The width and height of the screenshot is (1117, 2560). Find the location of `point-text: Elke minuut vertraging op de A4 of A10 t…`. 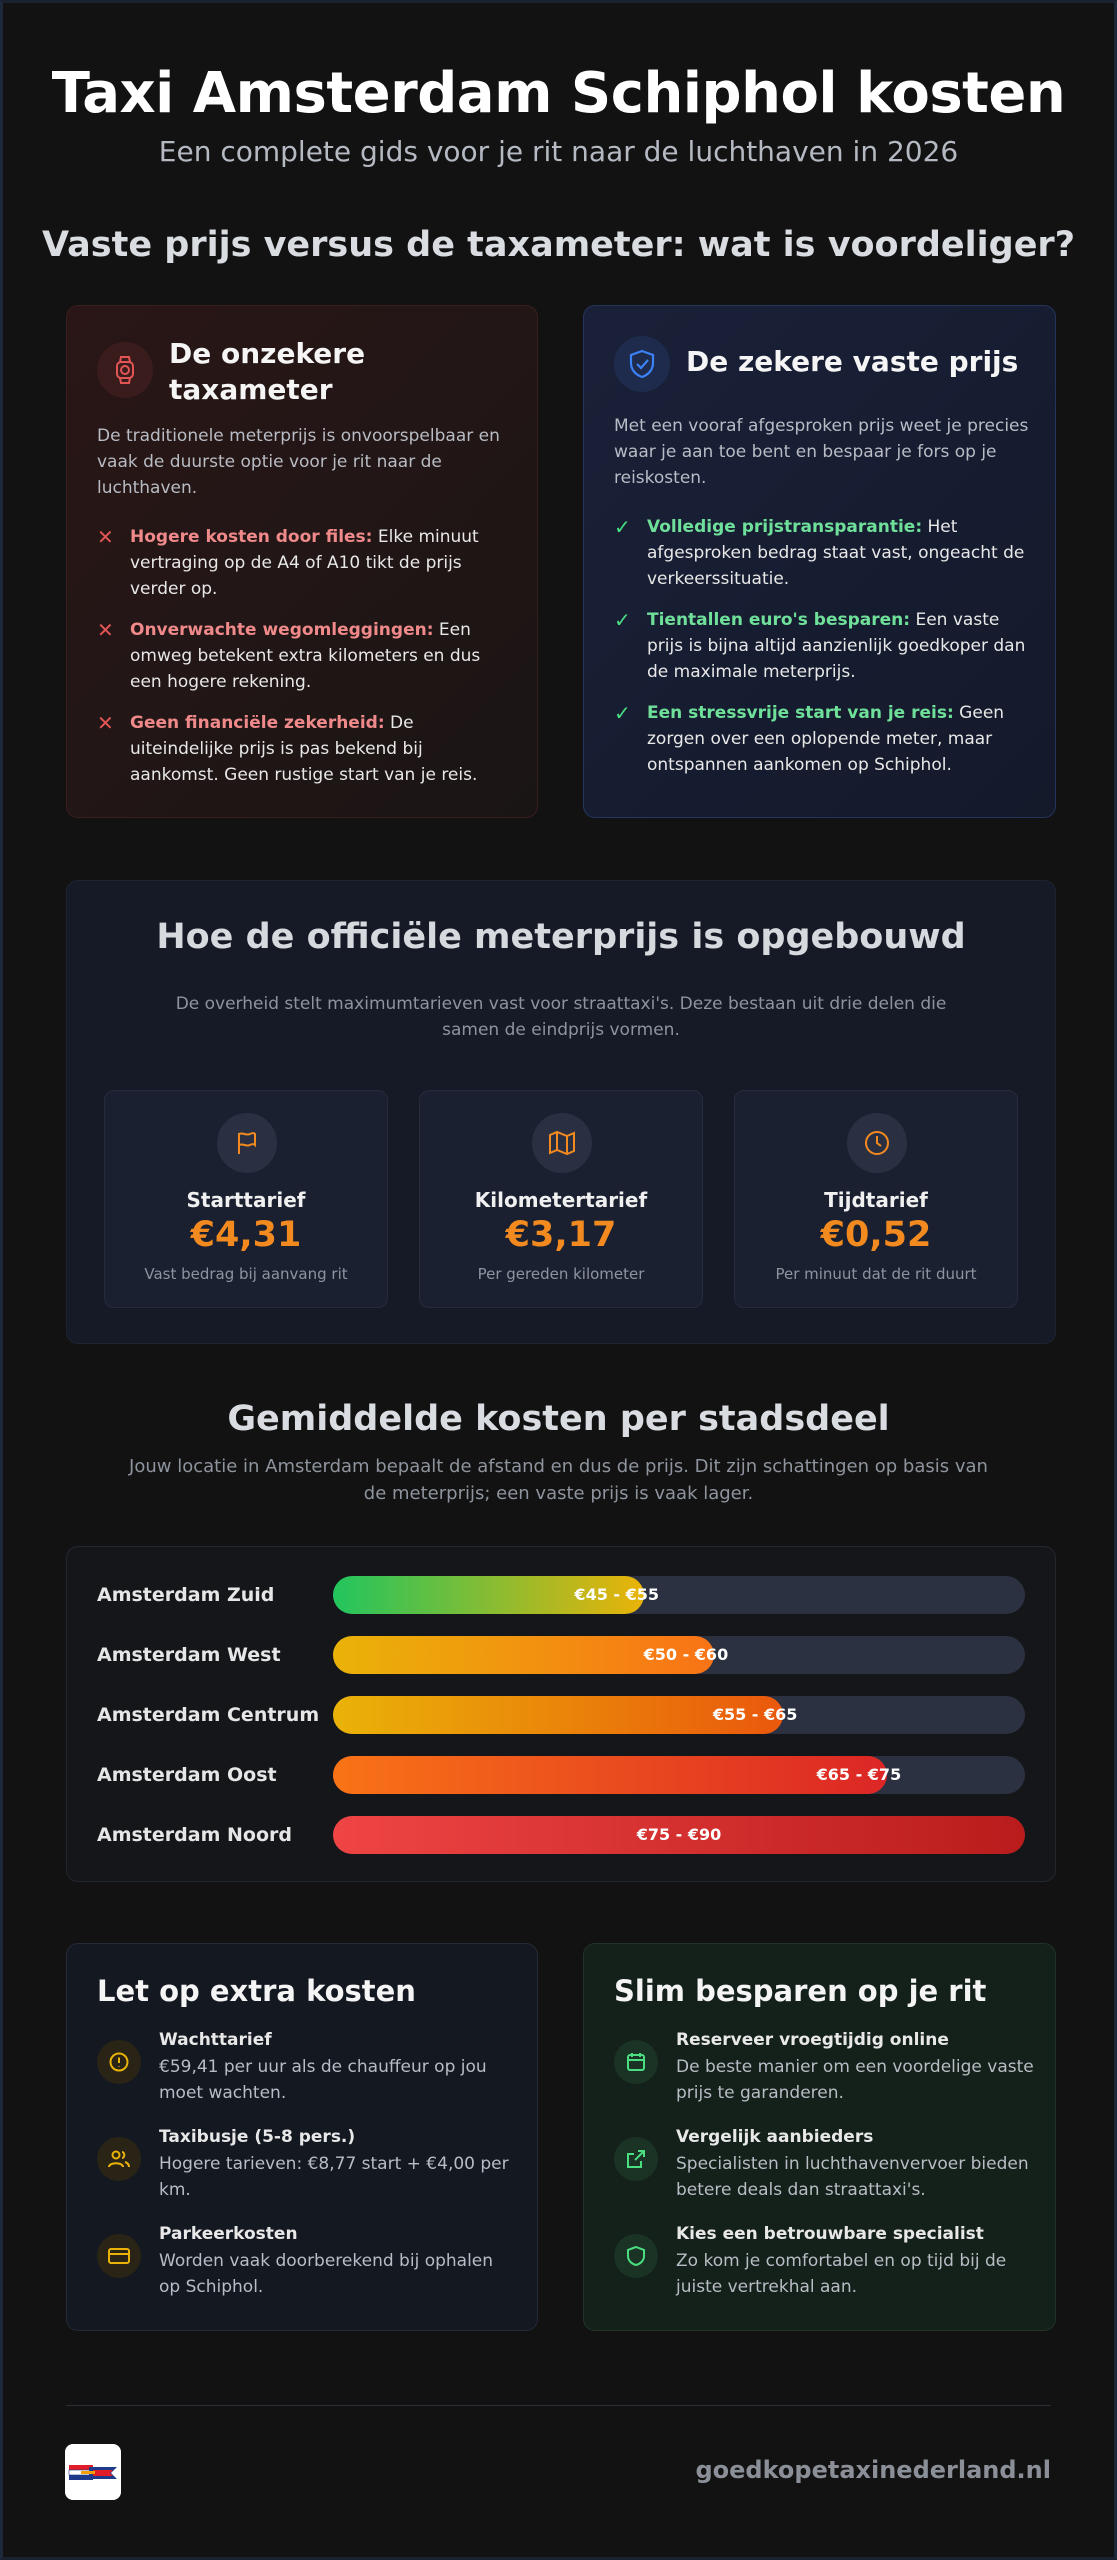

point-text: Elke minuut vertraging op de A4 of A10 t… is located at coordinates (304, 563).